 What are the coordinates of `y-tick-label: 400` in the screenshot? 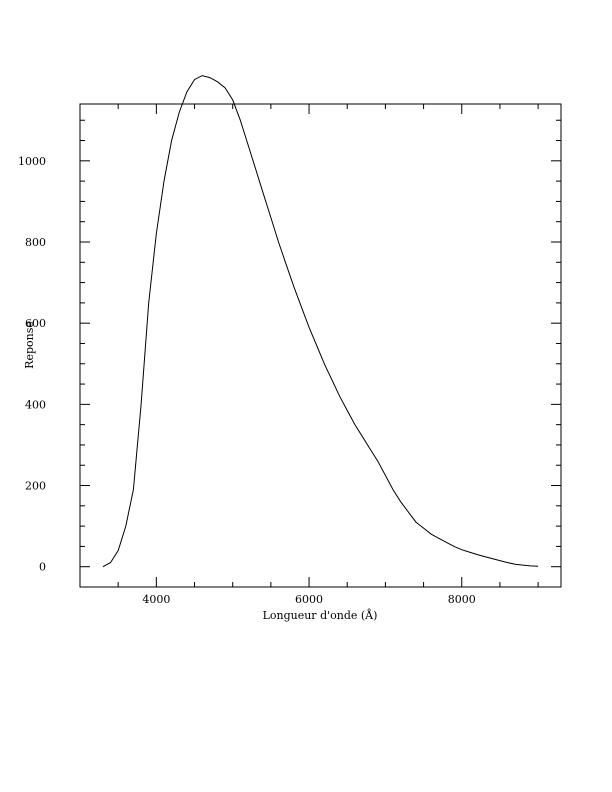 It's located at (35, 404).